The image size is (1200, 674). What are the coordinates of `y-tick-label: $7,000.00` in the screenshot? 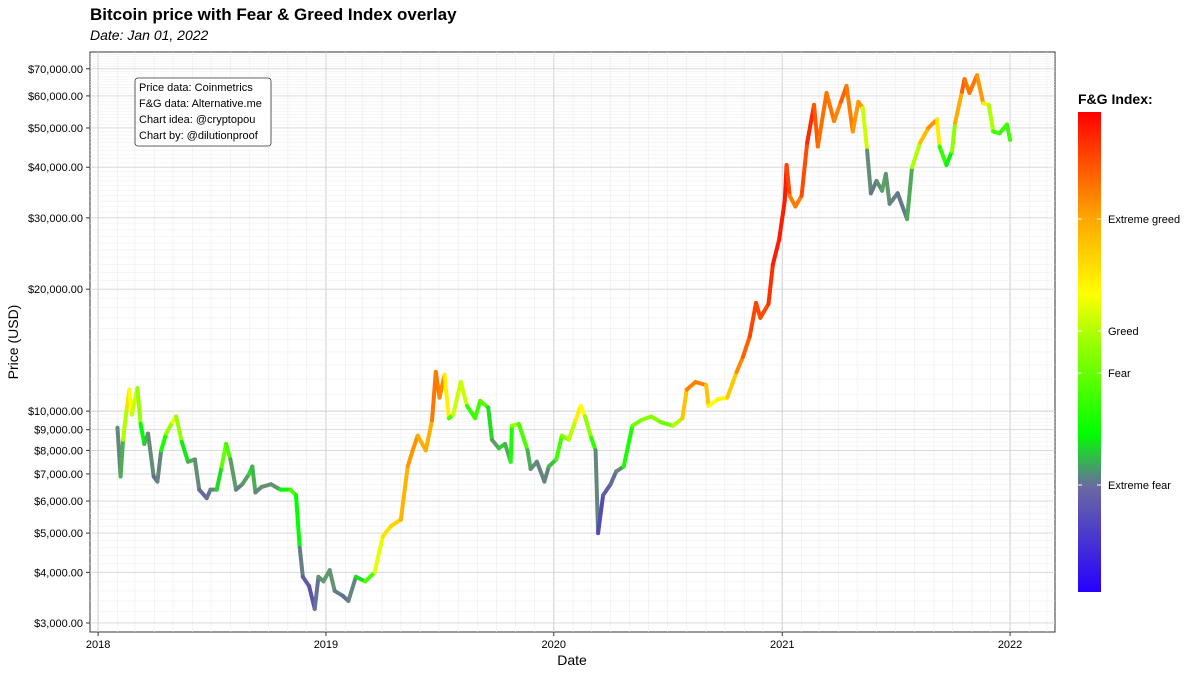 It's located at (58, 475).